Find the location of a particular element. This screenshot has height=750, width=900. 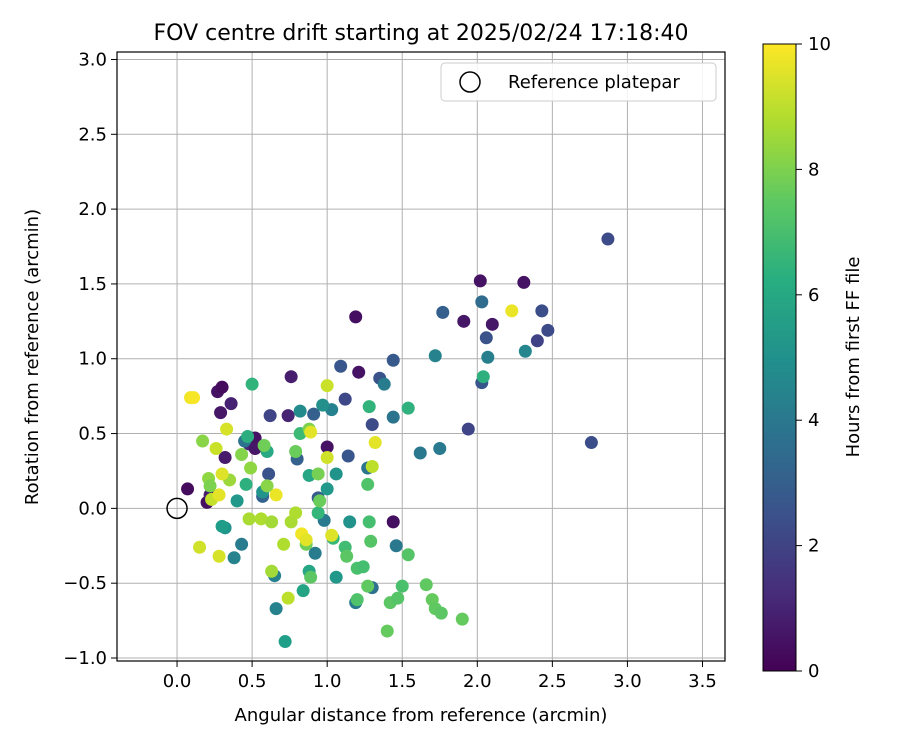

legend-marker-icon is located at coordinates (470, 82).